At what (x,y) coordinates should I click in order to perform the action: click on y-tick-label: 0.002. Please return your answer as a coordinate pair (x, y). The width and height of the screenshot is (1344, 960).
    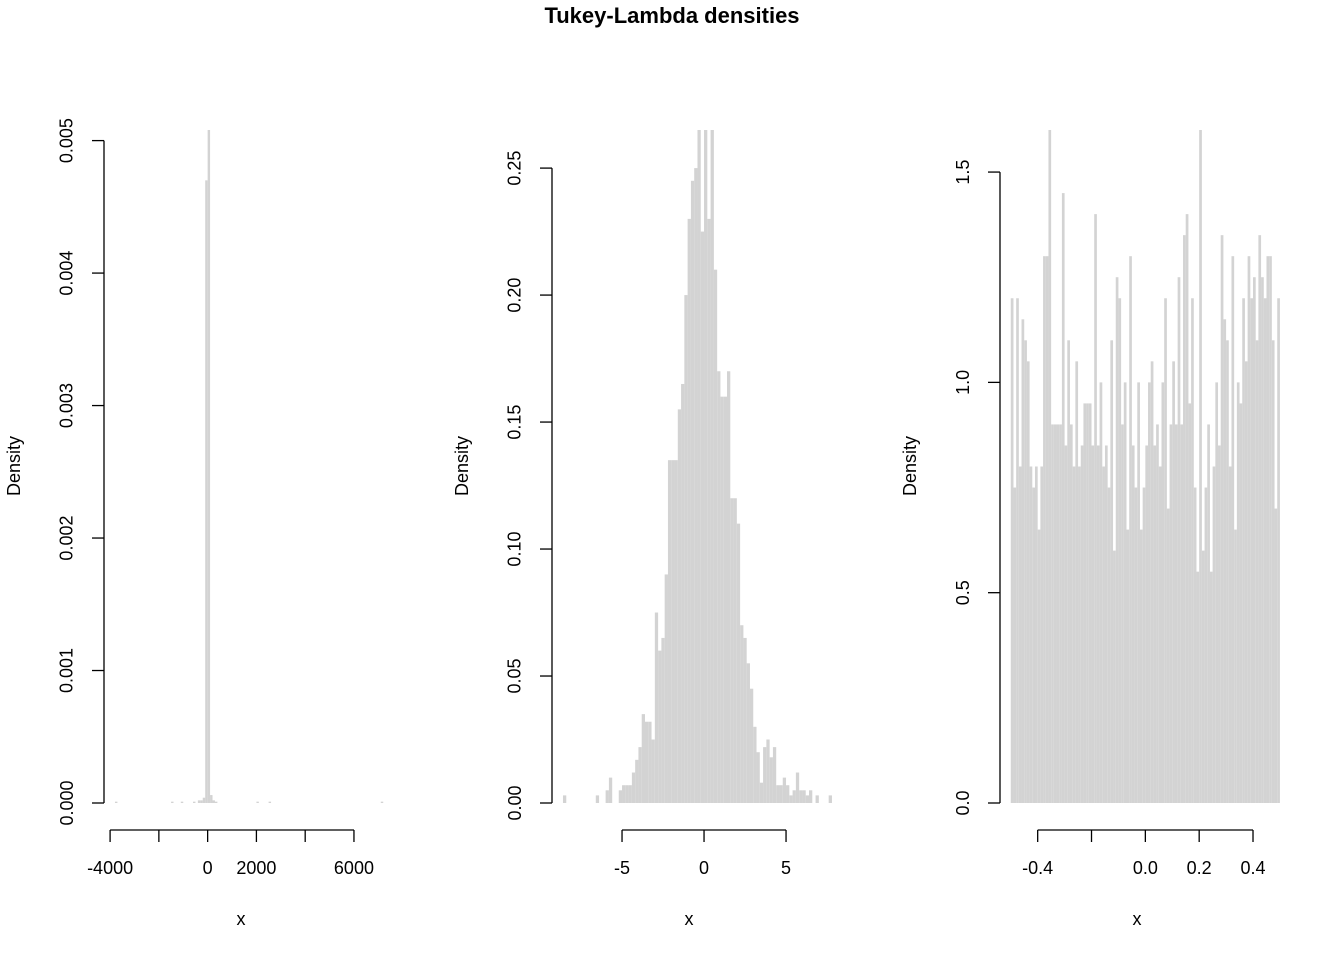
    Looking at the image, I should click on (67, 538).